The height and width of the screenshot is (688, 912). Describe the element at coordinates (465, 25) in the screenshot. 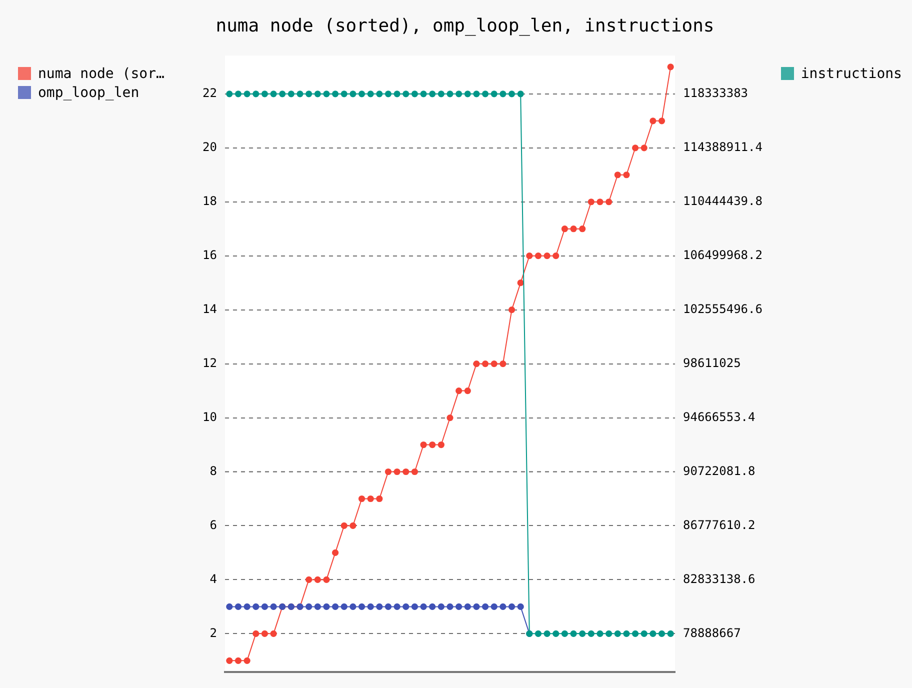

I see `chart-title: numa node (sorted), omp_loop_len, instructions` at that location.